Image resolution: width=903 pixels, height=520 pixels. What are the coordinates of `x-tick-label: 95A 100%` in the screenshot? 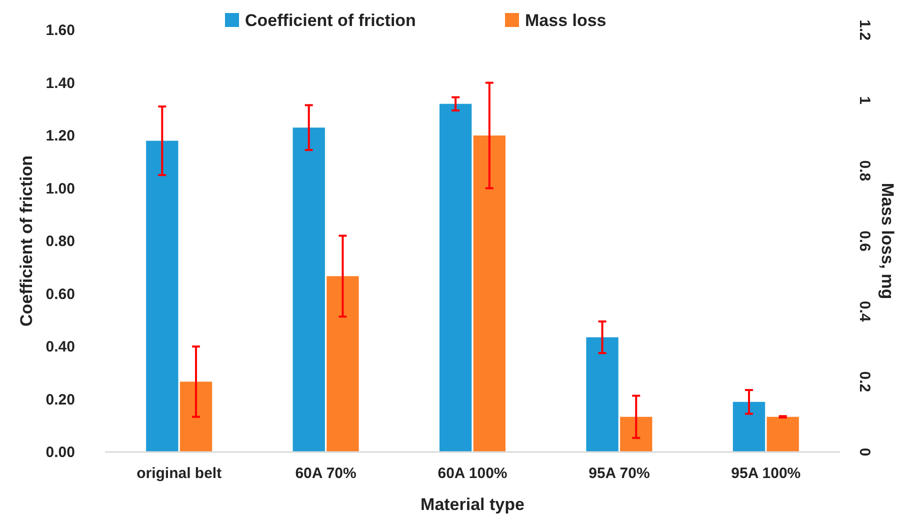 It's located at (766, 473).